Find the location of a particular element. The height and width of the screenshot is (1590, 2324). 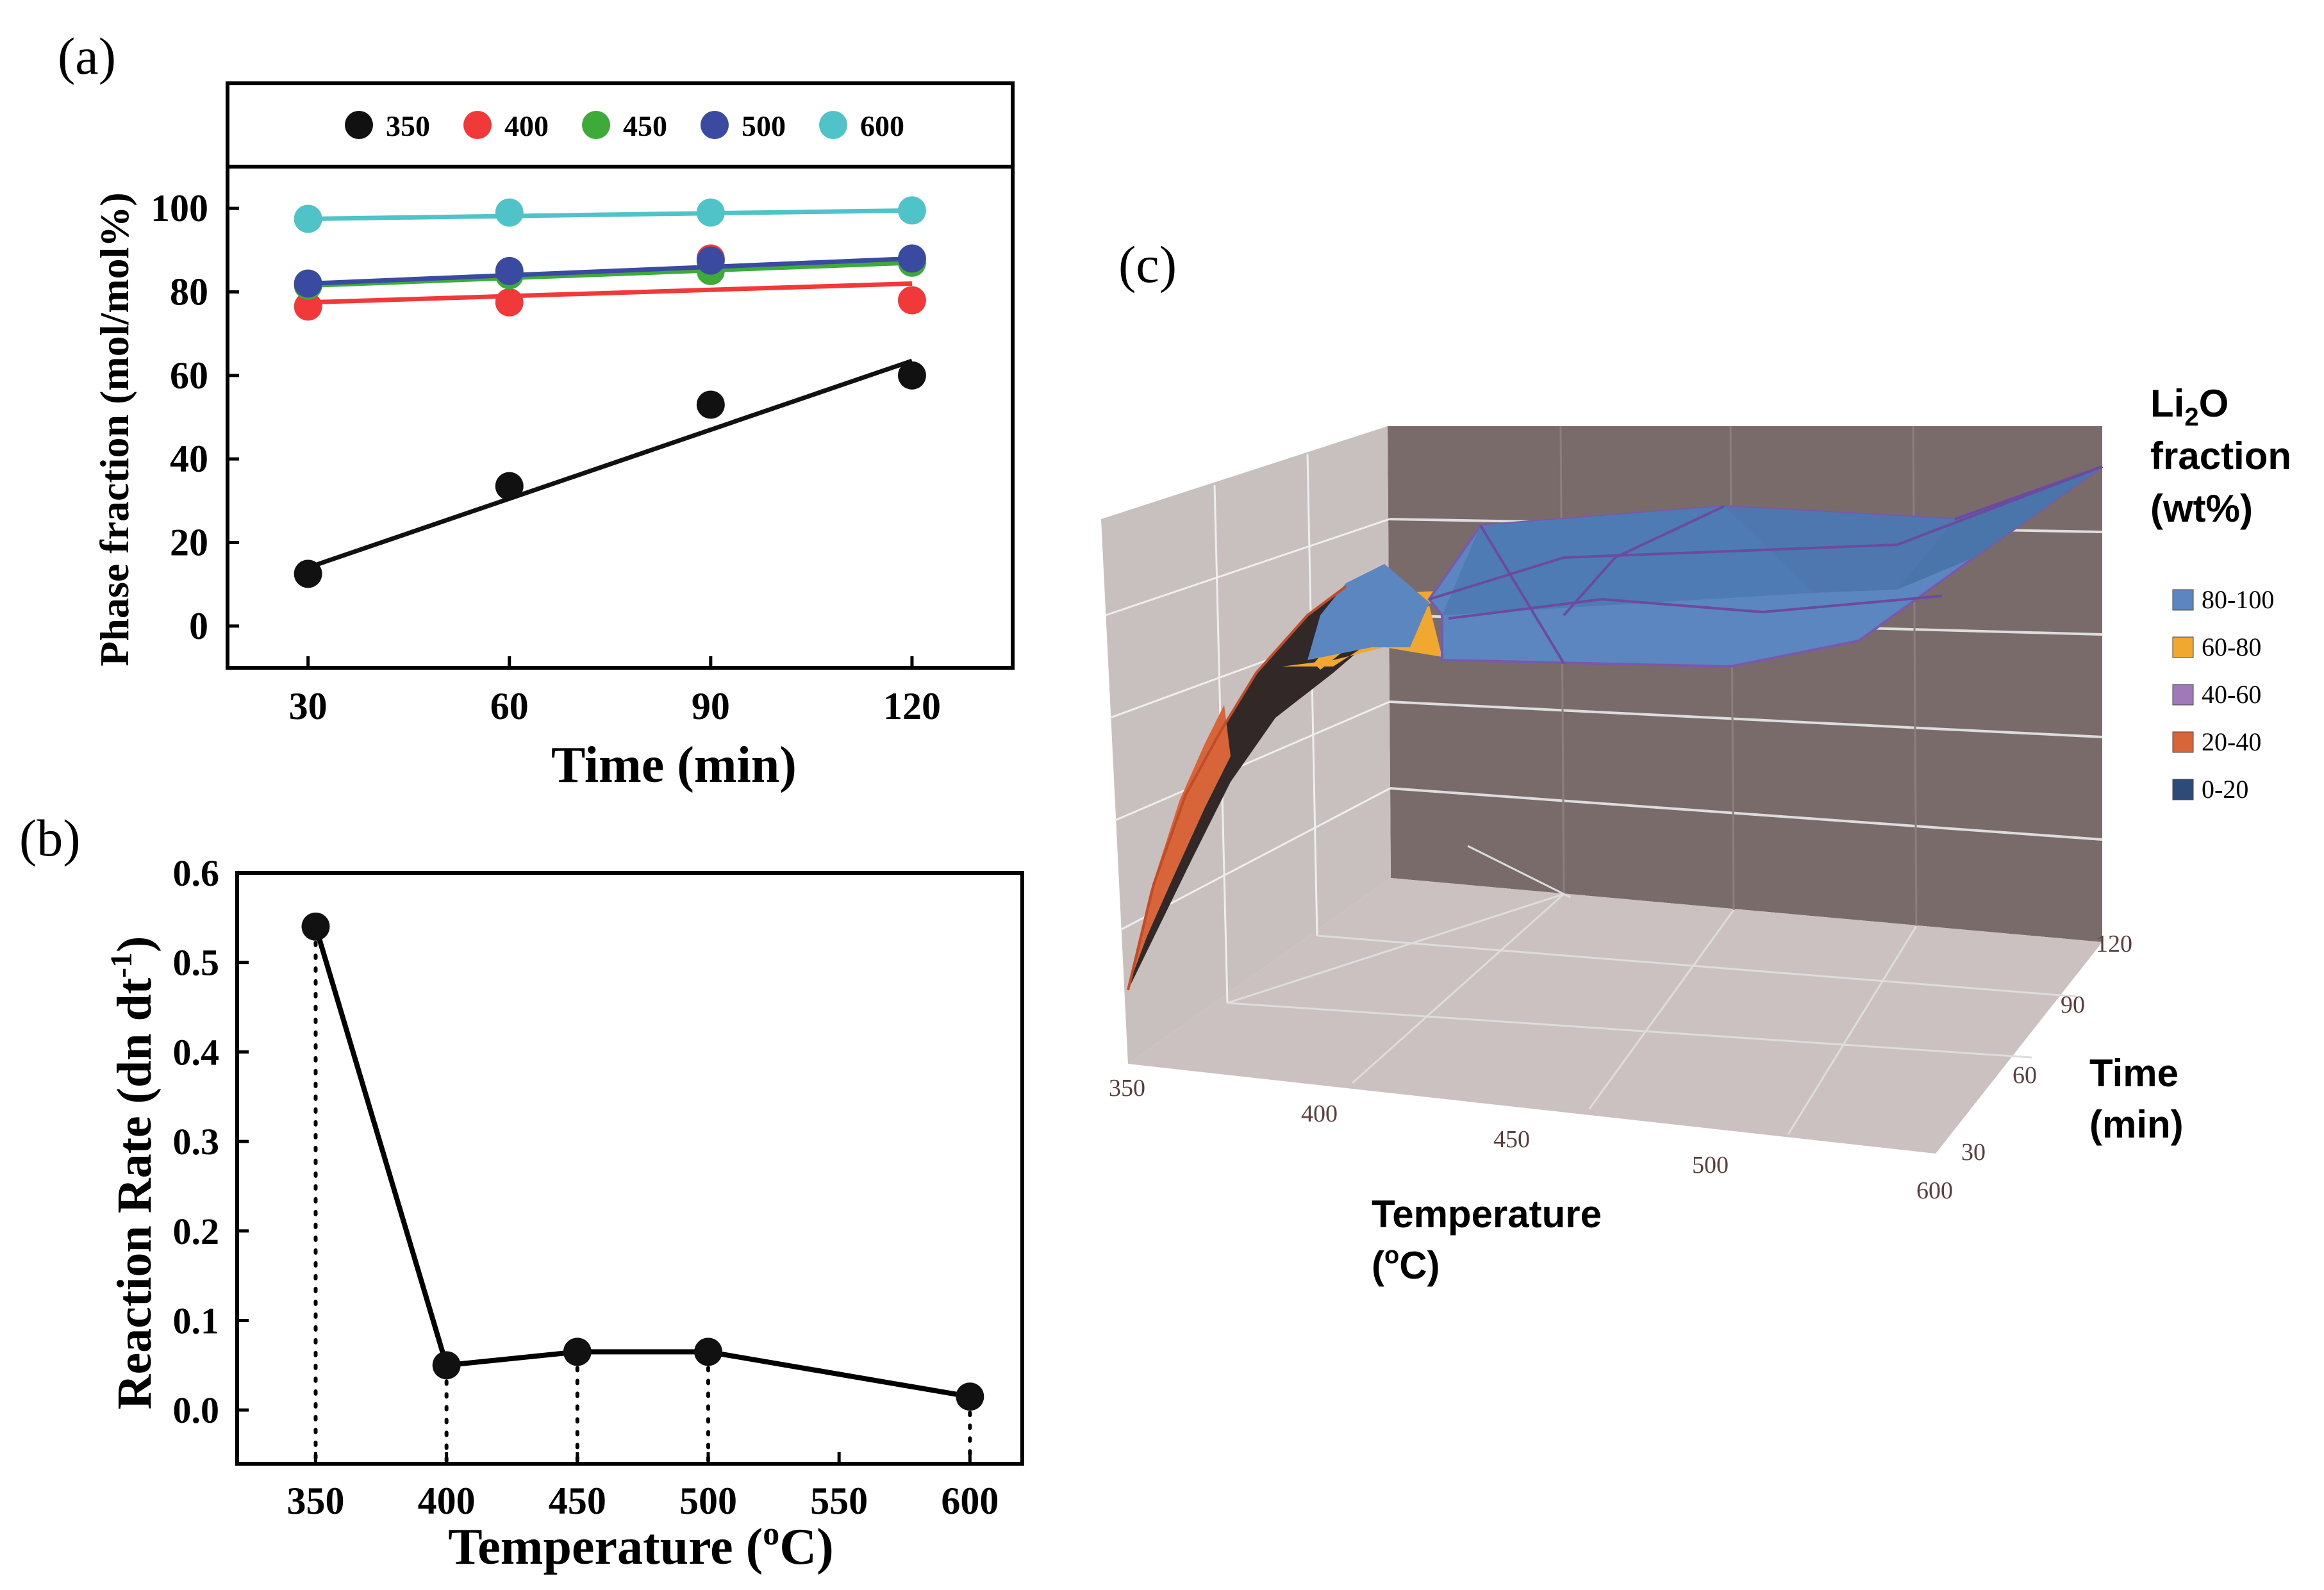

series-line is located at coordinates (642, 1163).